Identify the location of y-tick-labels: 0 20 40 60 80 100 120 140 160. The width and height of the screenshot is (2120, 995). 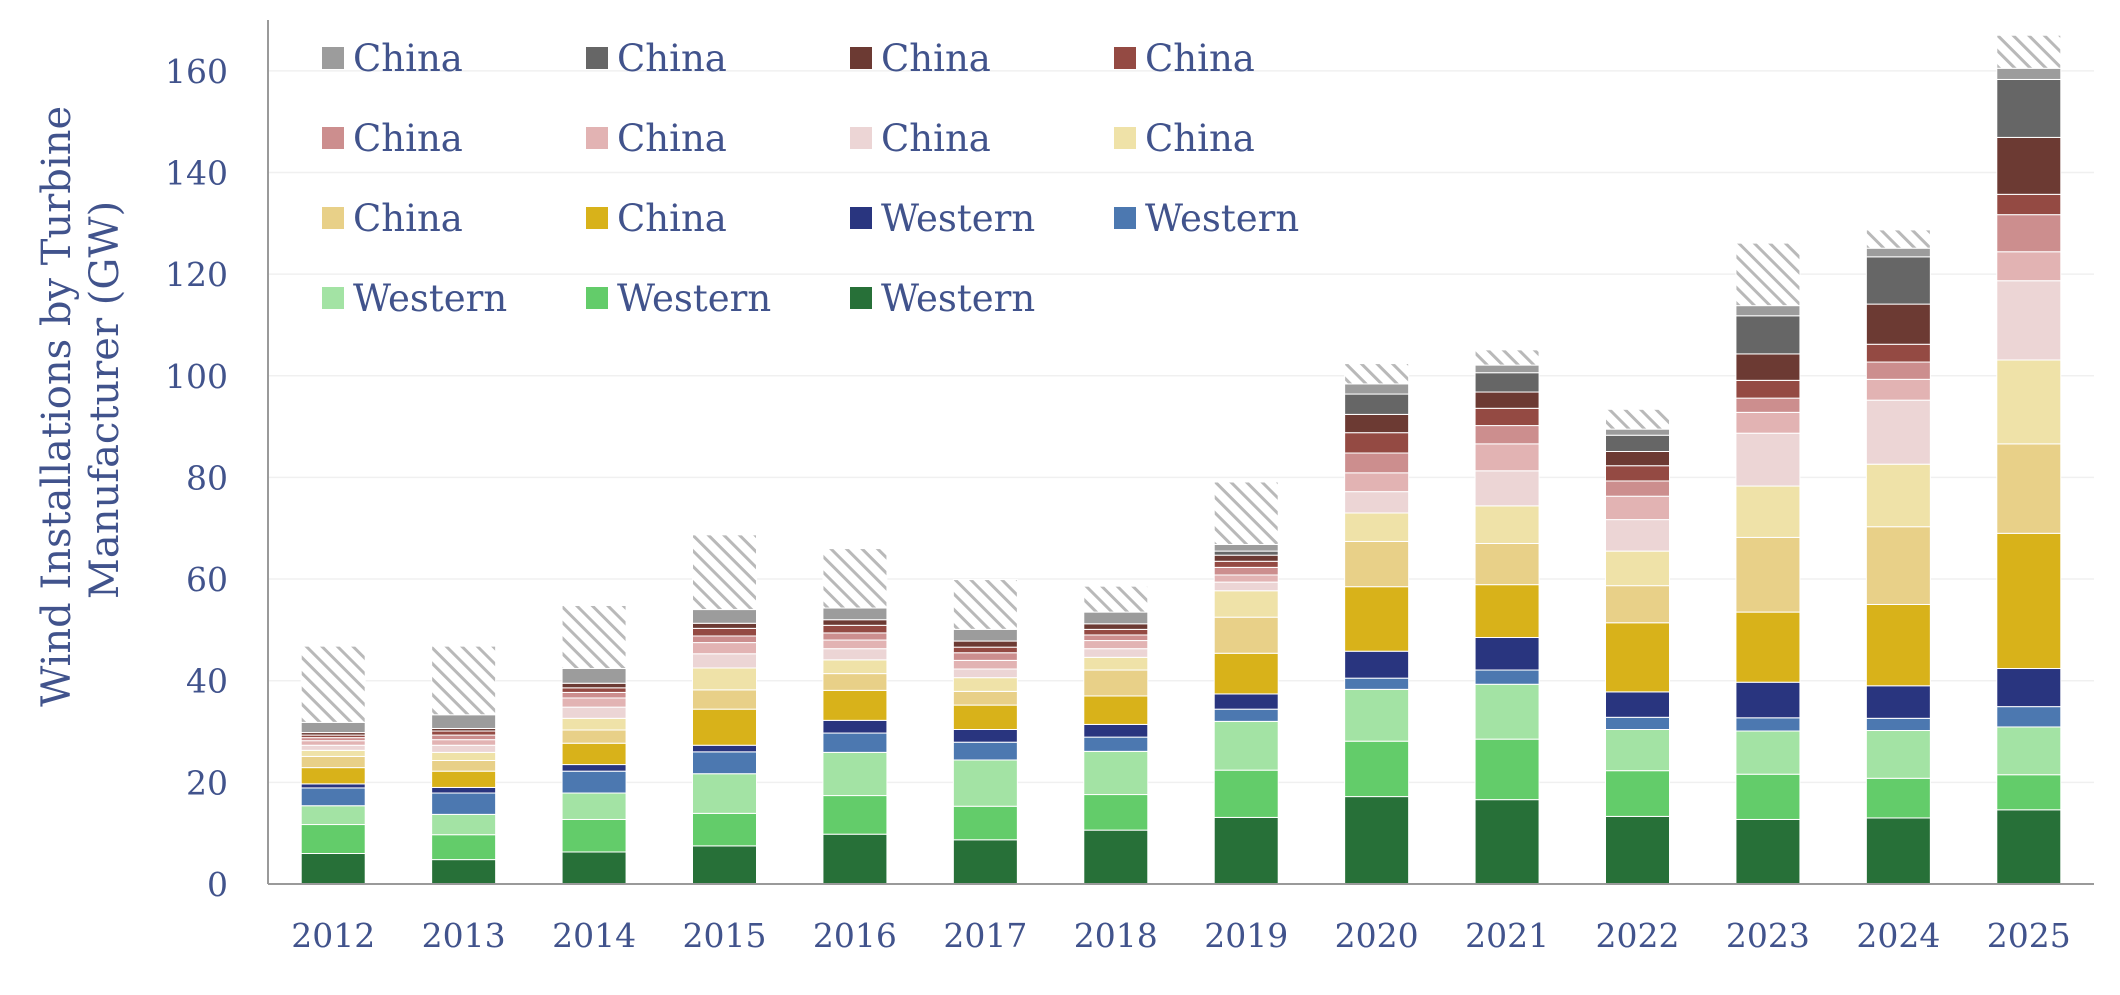
(196, 478).